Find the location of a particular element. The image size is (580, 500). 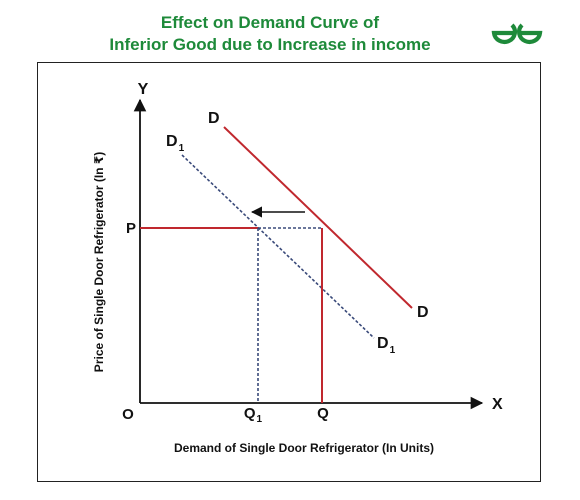

y-axis-letter: Y is located at coordinates (143, 89).